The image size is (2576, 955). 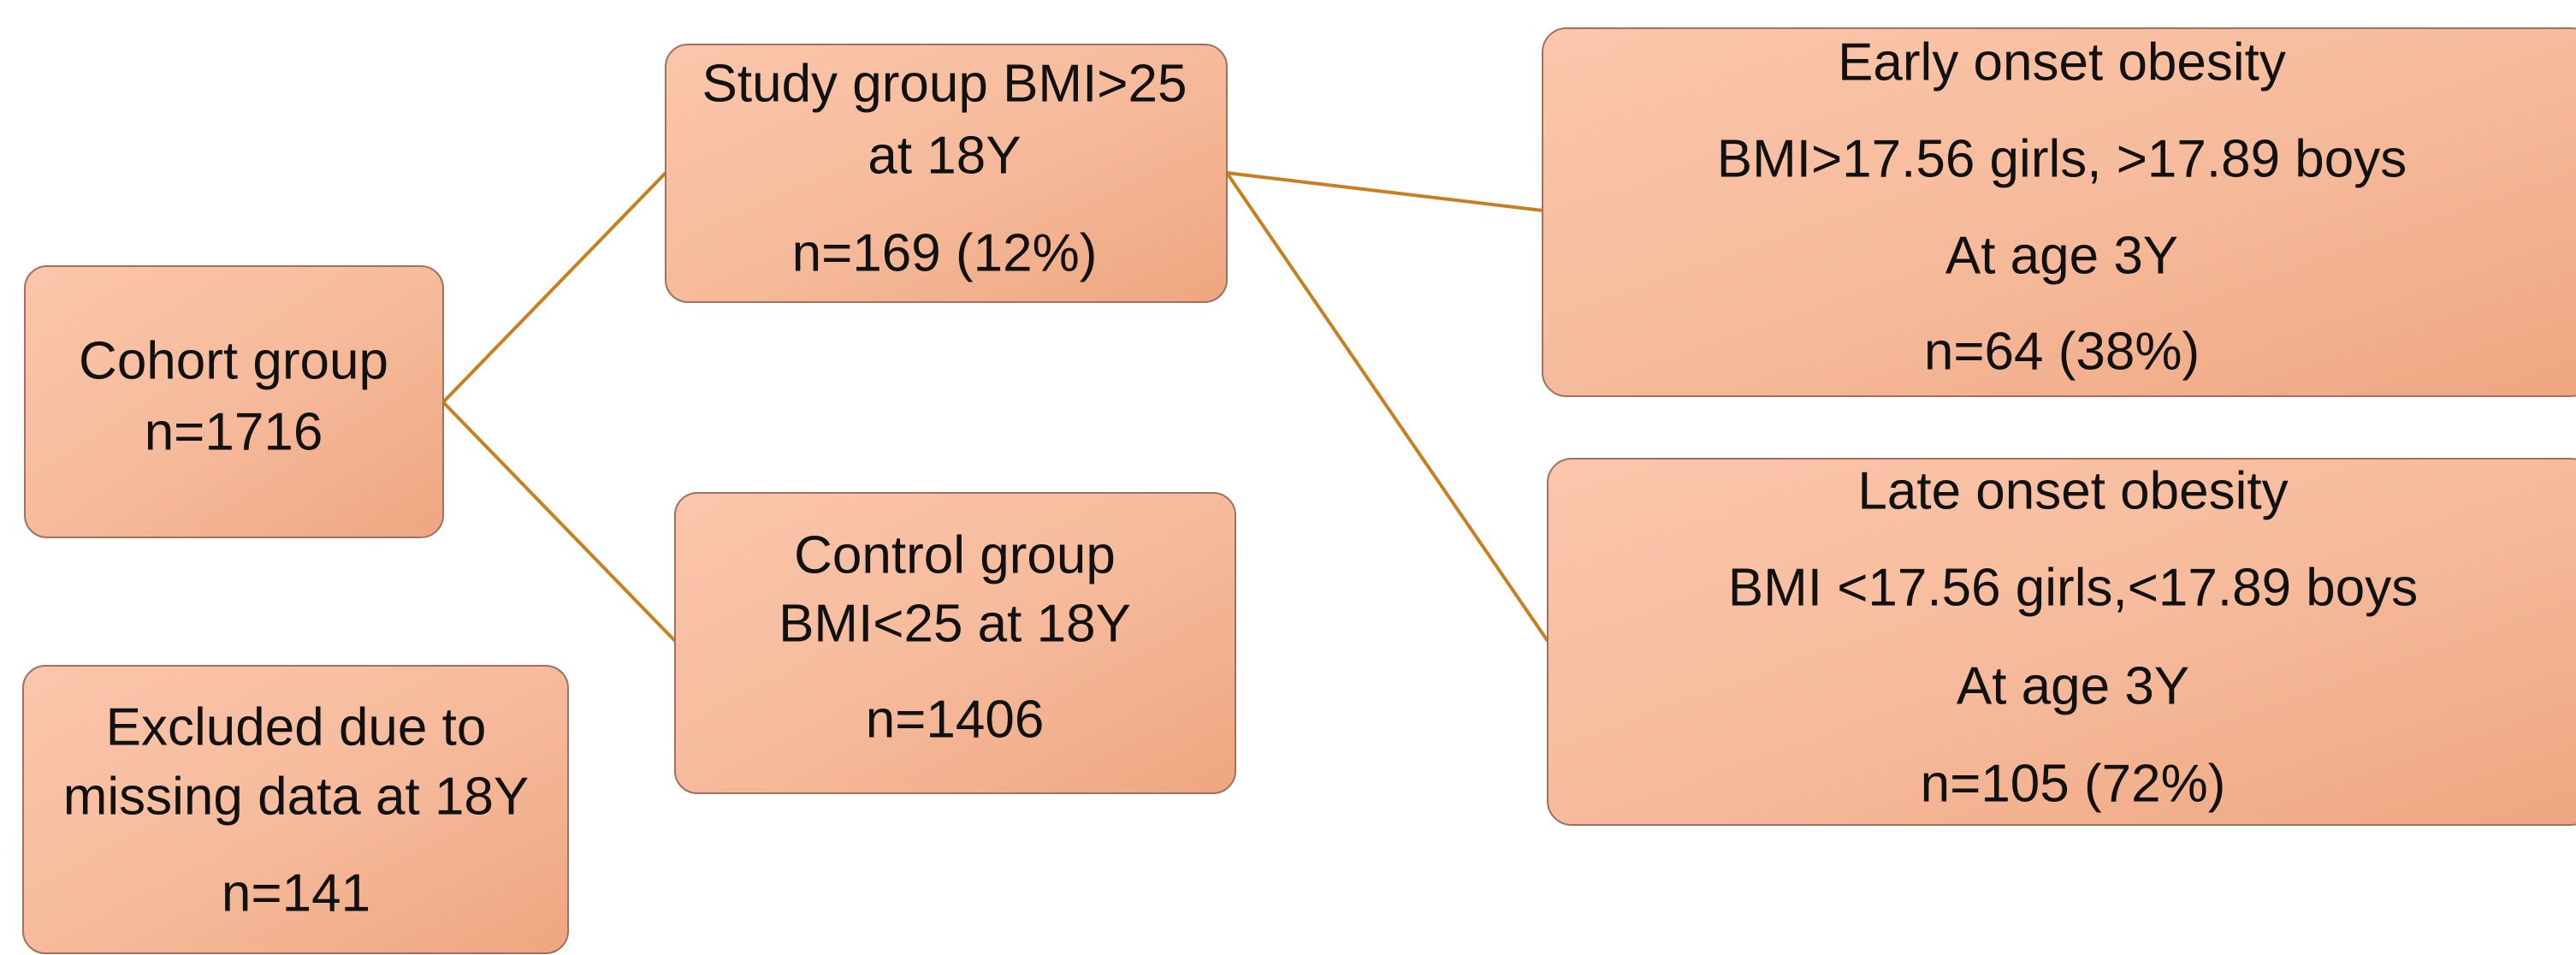 I want to click on box-text: n=1716, so click(x=234, y=432).